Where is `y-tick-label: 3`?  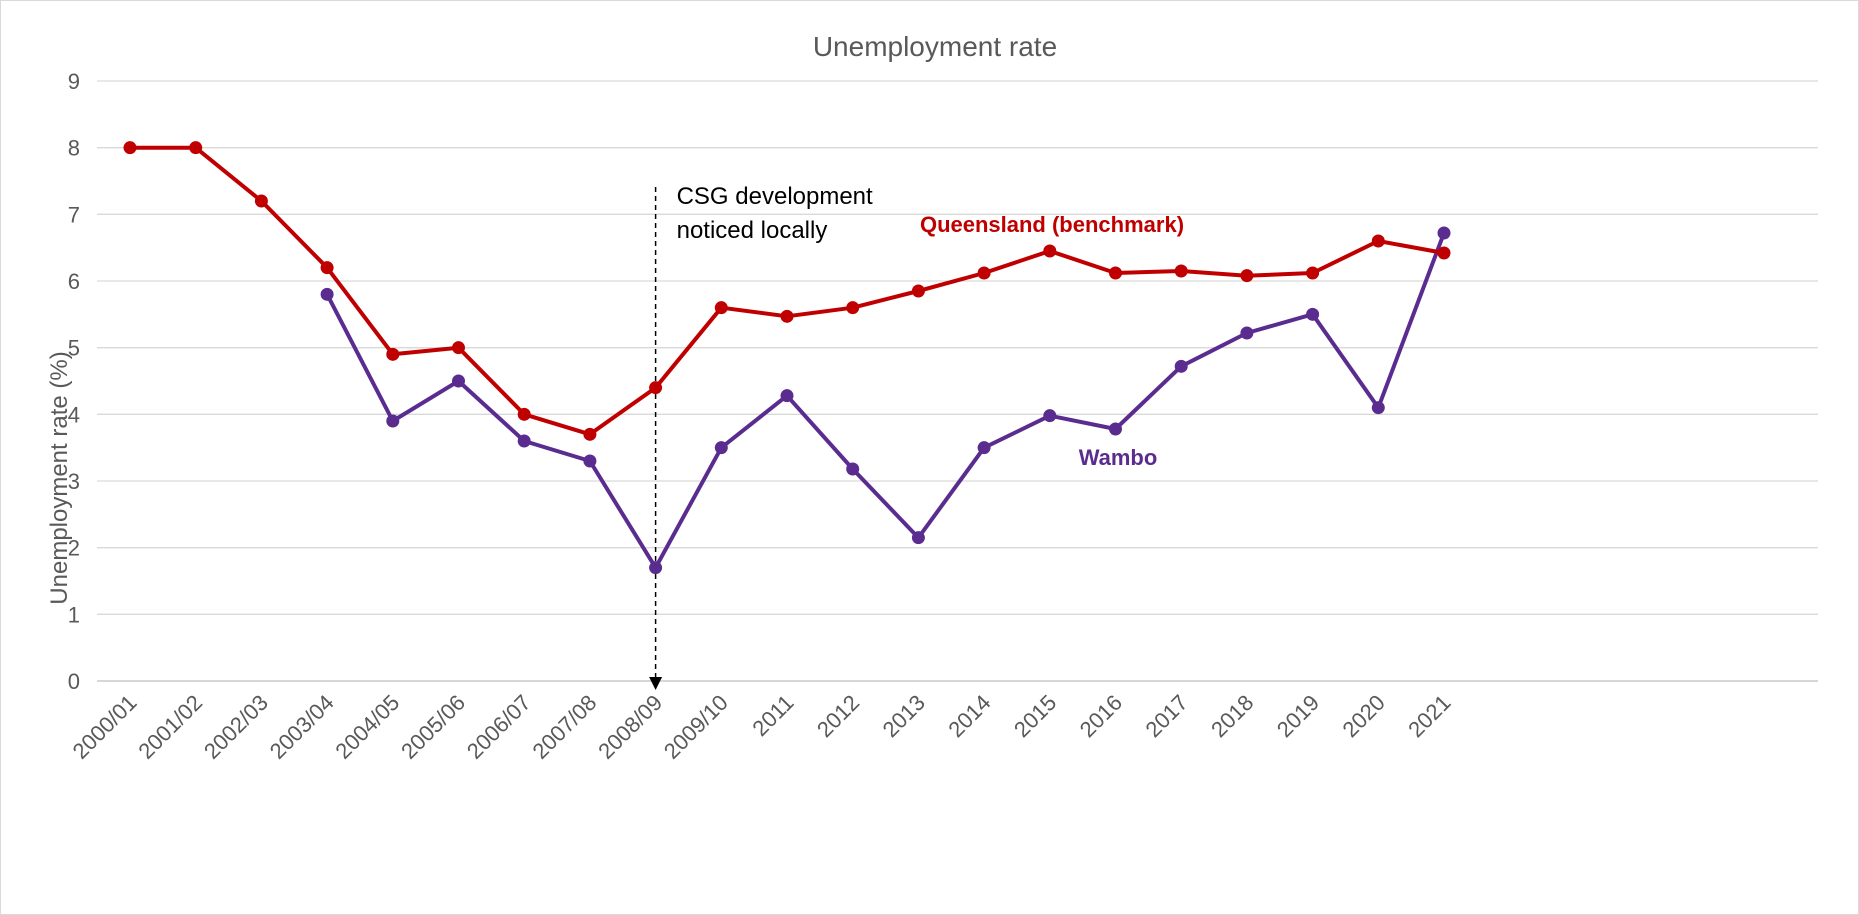 y-tick-label: 3 is located at coordinates (74, 481).